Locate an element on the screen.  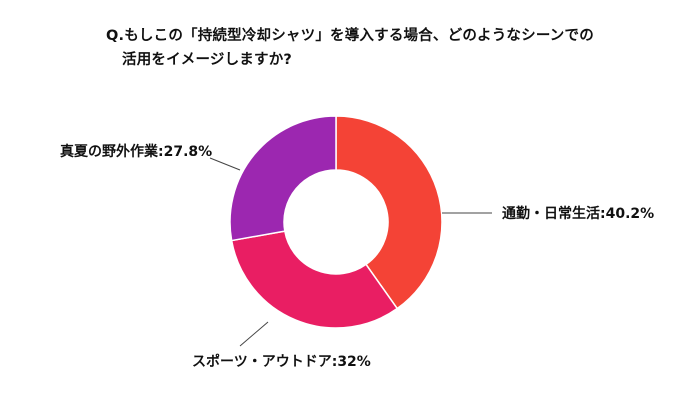
slice-label: 真夏の野外作業:27.8% is located at coordinates (136, 151).